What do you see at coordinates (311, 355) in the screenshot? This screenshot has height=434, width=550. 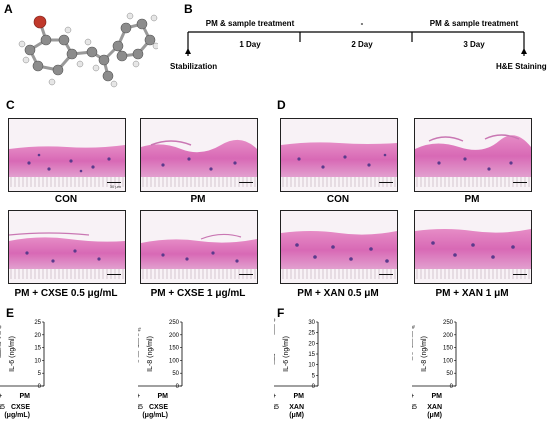 I see `y-tick-label: 15` at bounding box center [311, 355].